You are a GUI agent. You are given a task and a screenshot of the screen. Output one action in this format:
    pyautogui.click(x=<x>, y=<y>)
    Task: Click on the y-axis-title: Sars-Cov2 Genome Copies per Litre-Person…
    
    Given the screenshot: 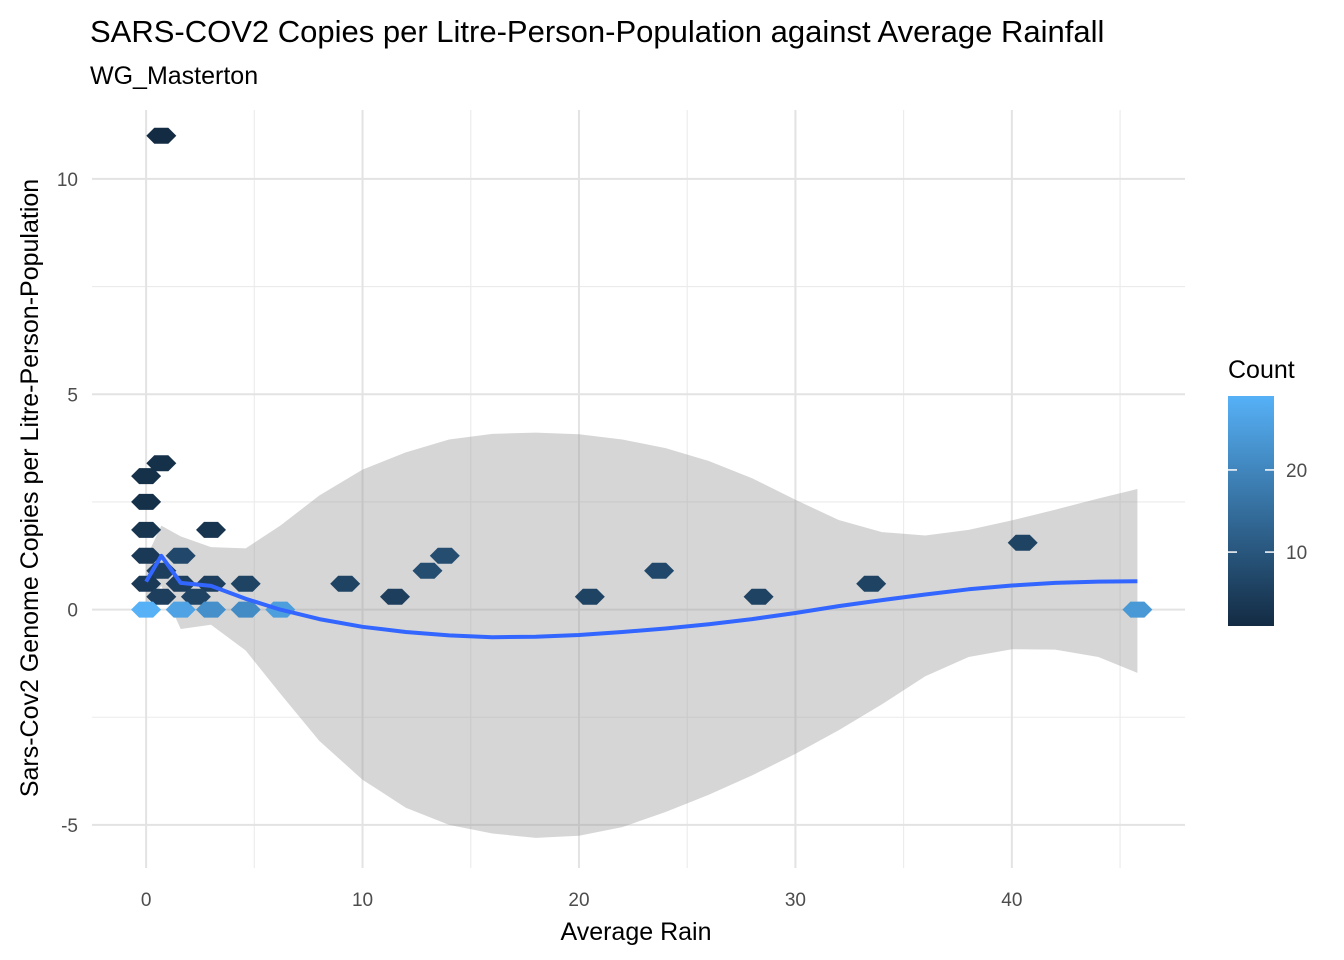 What is the action you would take?
    pyautogui.click(x=30, y=488)
    